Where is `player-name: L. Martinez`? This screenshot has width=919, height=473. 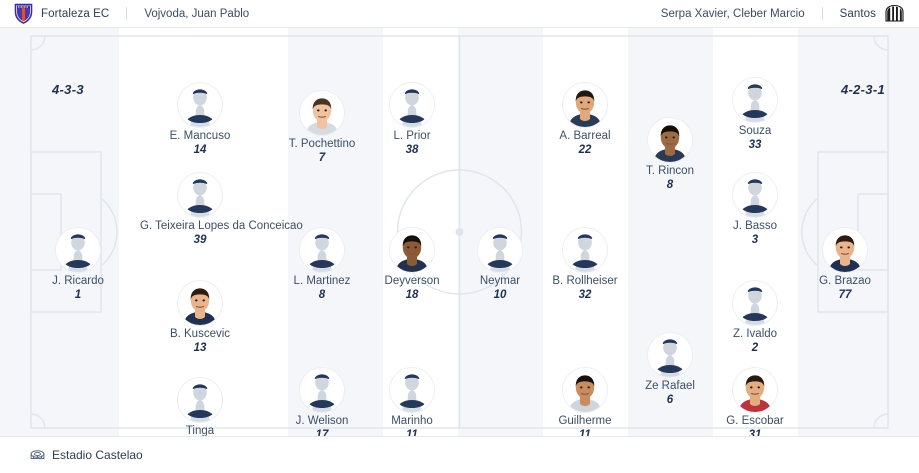 player-name: L. Martinez is located at coordinates (322, 281).